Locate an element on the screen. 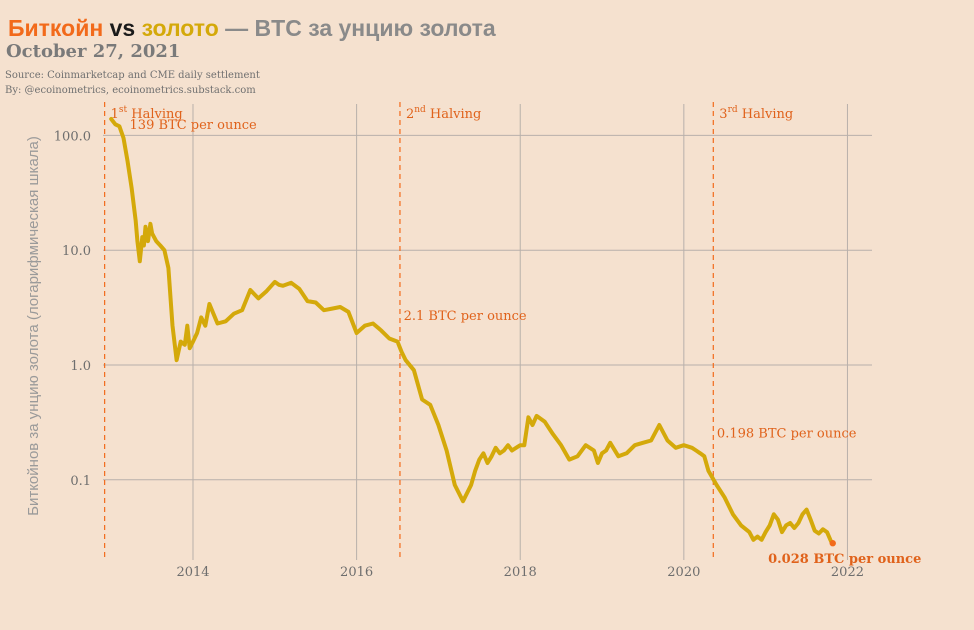  annotation-label-3: 0.028 BTC per ounce is located at coordinates (844, 559).